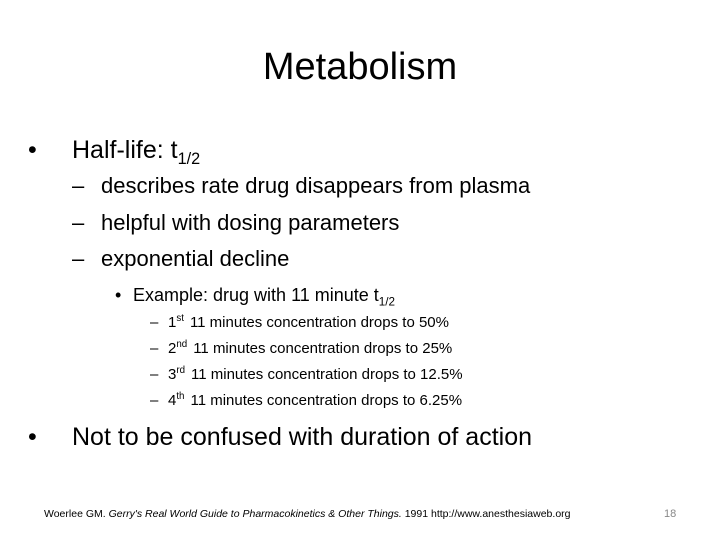  I want to click on example-item: 1st 11 minutes concentration drops to 50%, so click(308, 322).